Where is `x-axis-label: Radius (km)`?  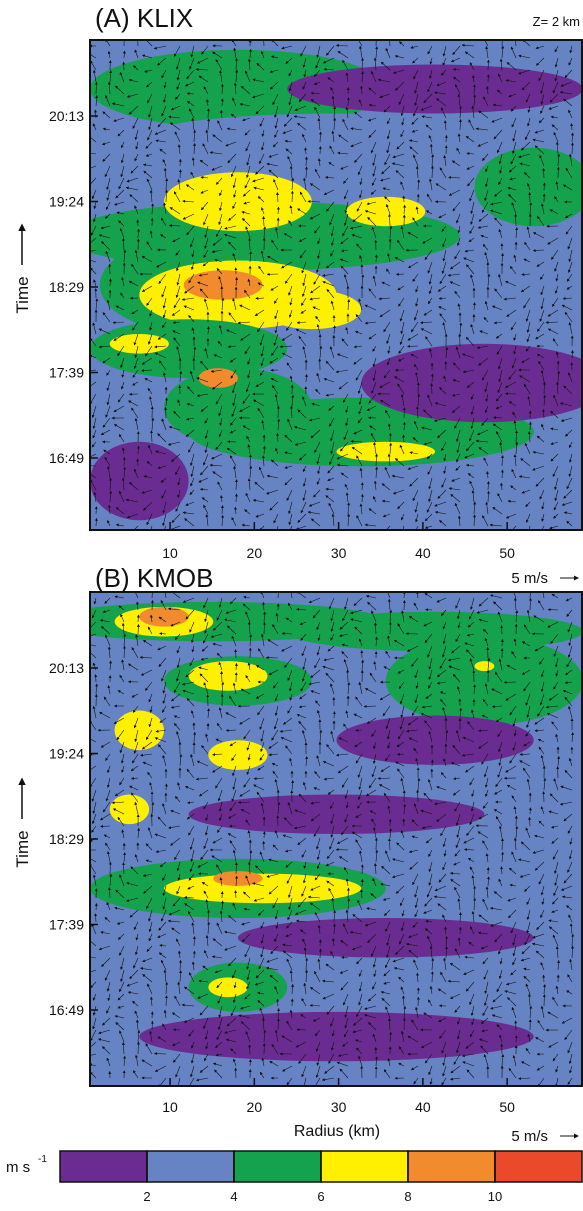 x-axis-label: Radius (km) is located at coordinates (337, 1131).